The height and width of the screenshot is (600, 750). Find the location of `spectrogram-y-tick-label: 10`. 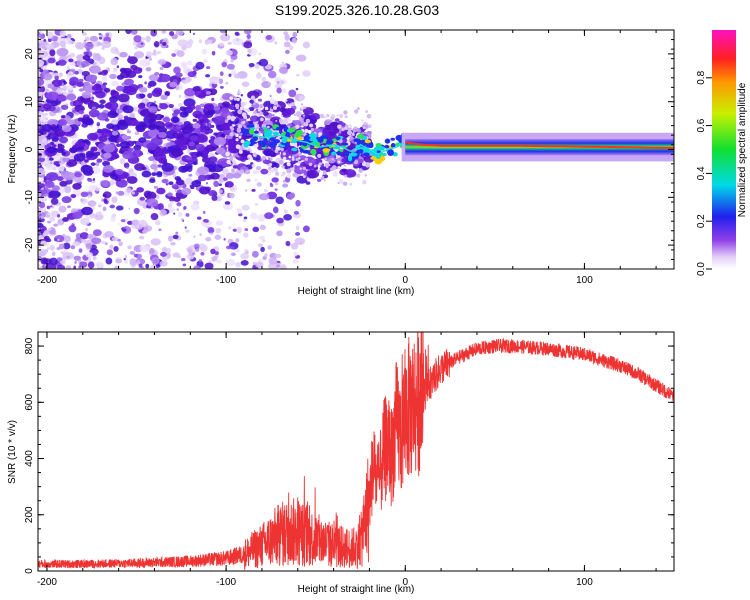

spectrogram-y-tick-label: 10 is located at coordinates (29, 102).